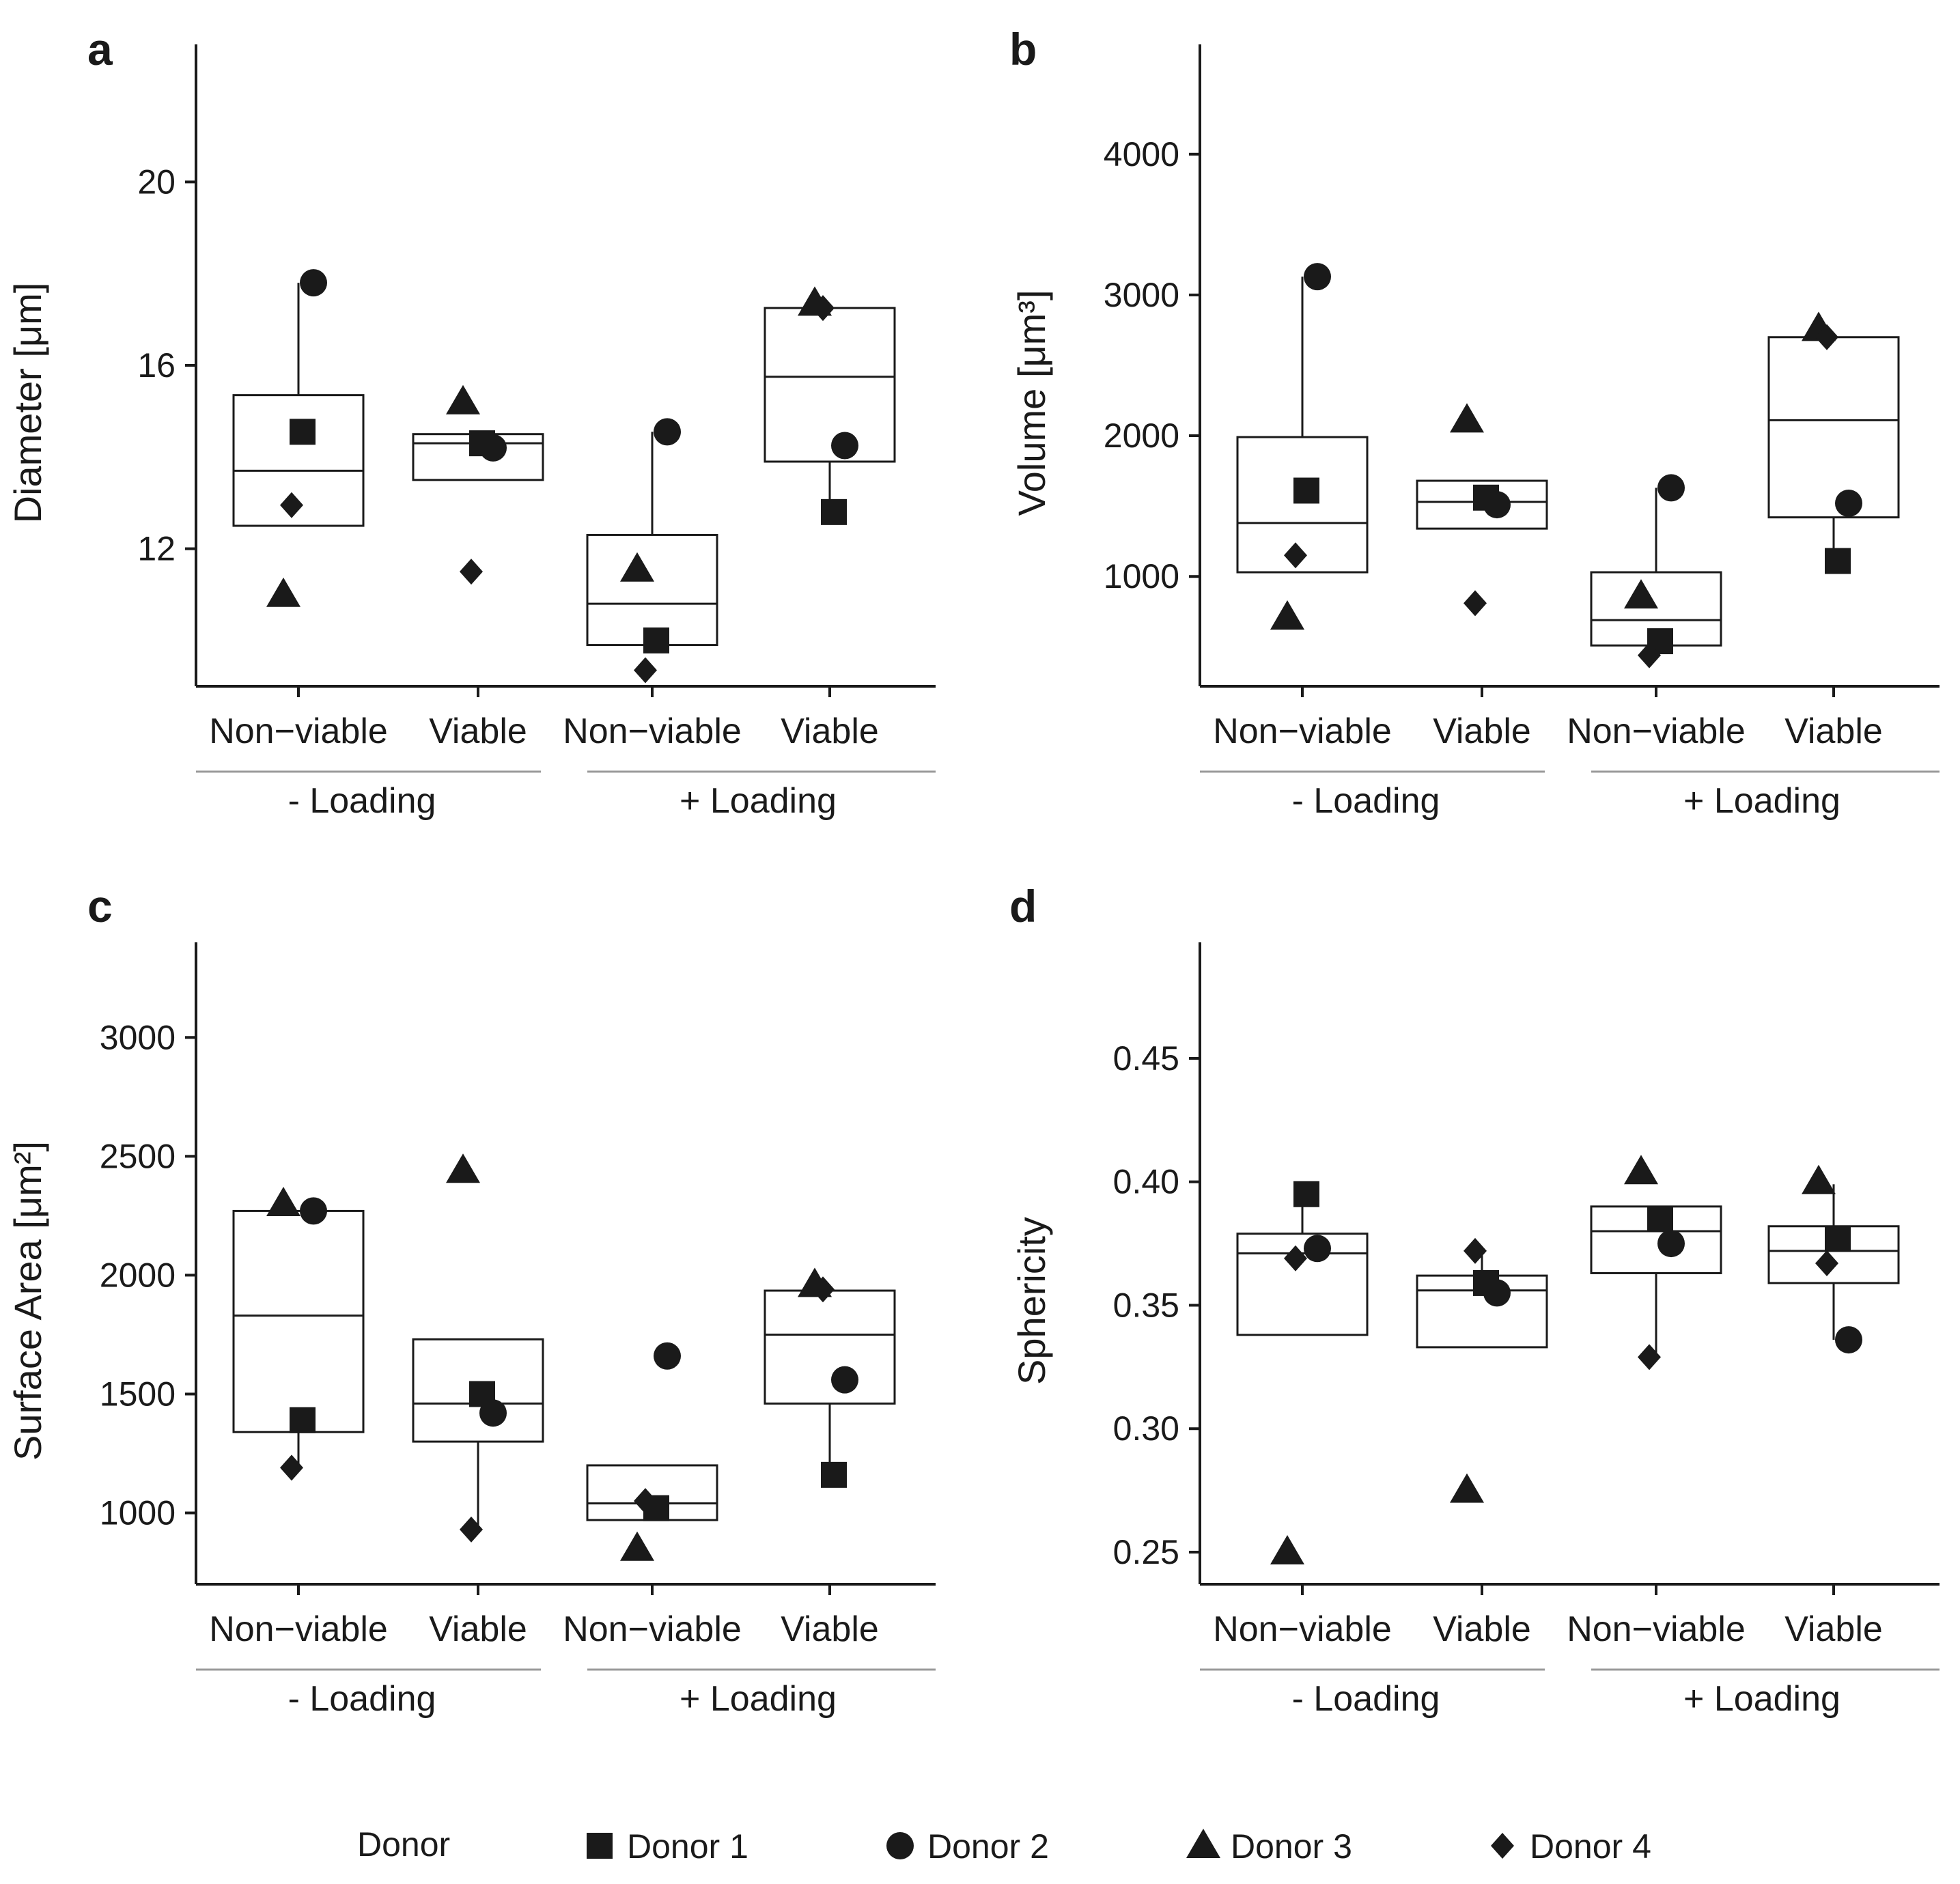 Image resolution: width=1960 pixels, height=1884 pixels. What do you see at coordinates (1291, 1846) in the screenshot?
I see `legend-label: Donor 3` at bounding box center [1291, 1846].